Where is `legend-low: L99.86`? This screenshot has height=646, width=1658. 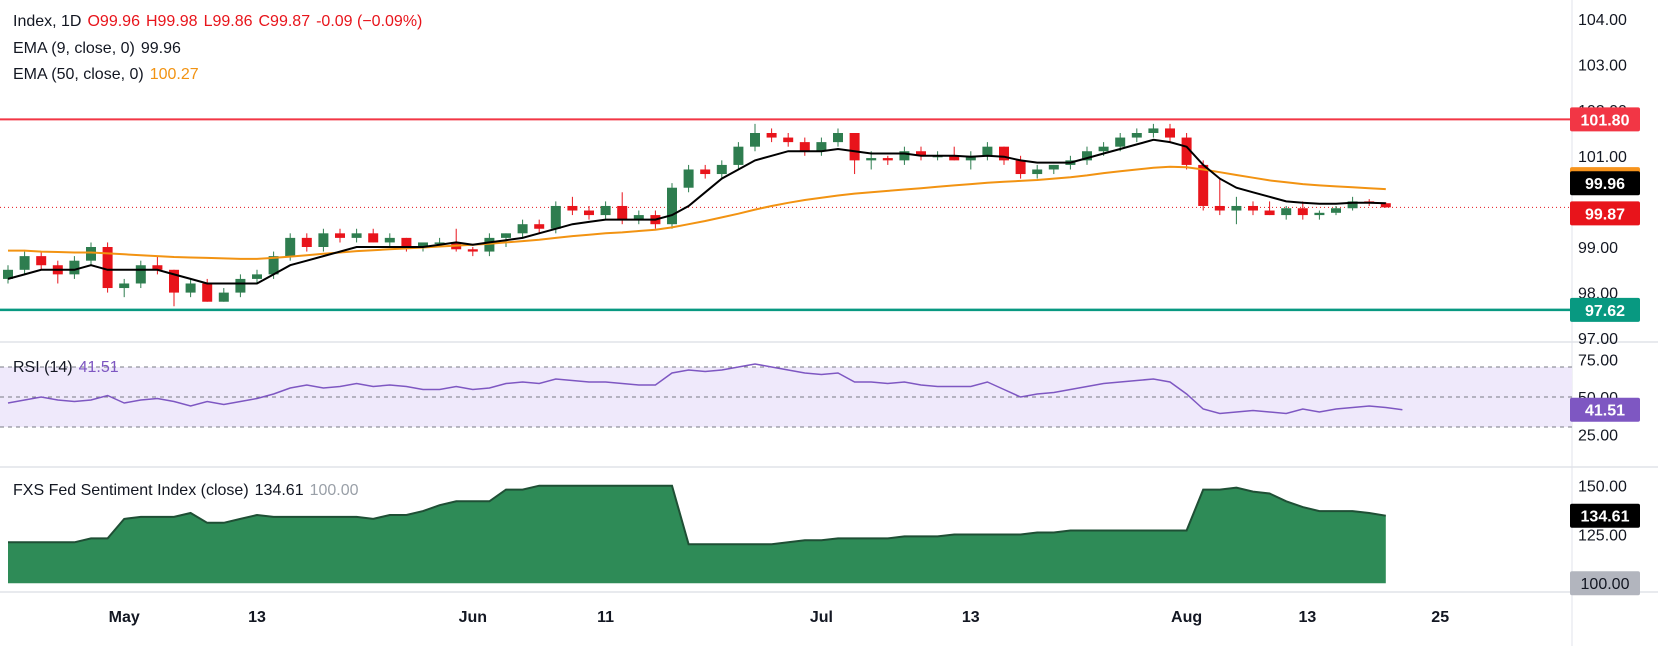 legend-low: L99.86 is located at coordinates (228, 21).